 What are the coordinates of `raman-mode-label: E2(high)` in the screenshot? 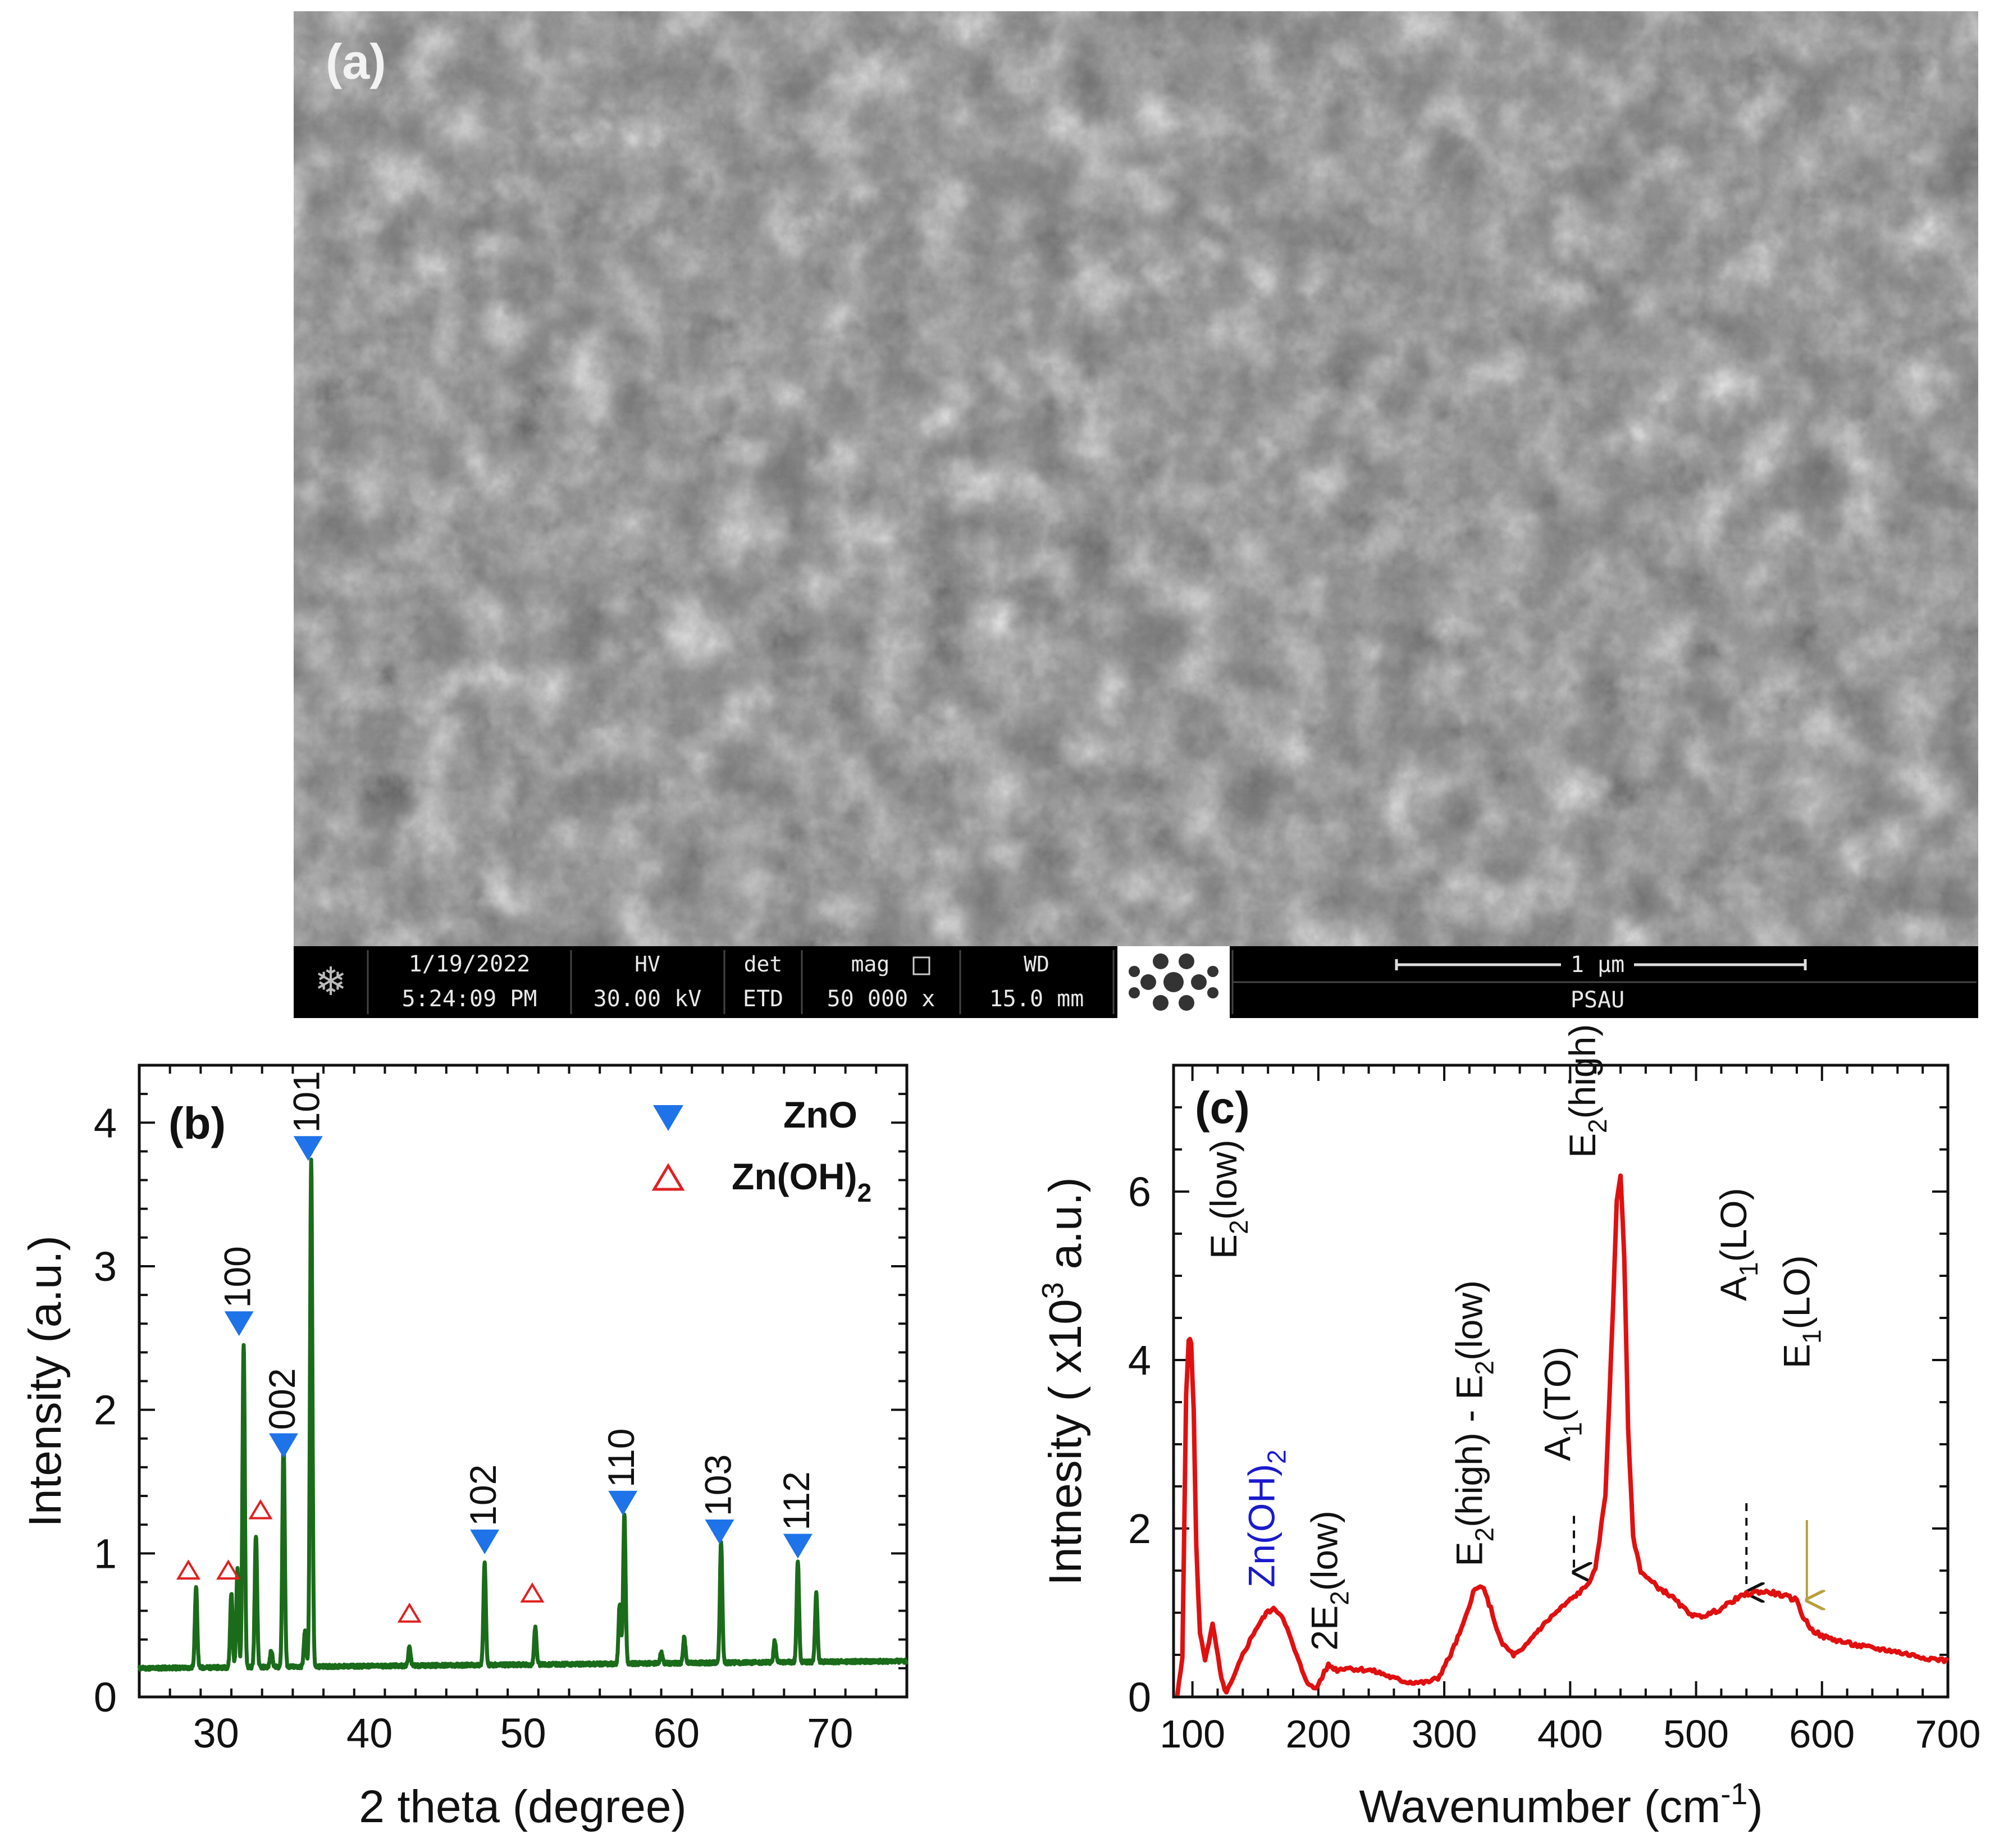 It's located at (1587, 1091).